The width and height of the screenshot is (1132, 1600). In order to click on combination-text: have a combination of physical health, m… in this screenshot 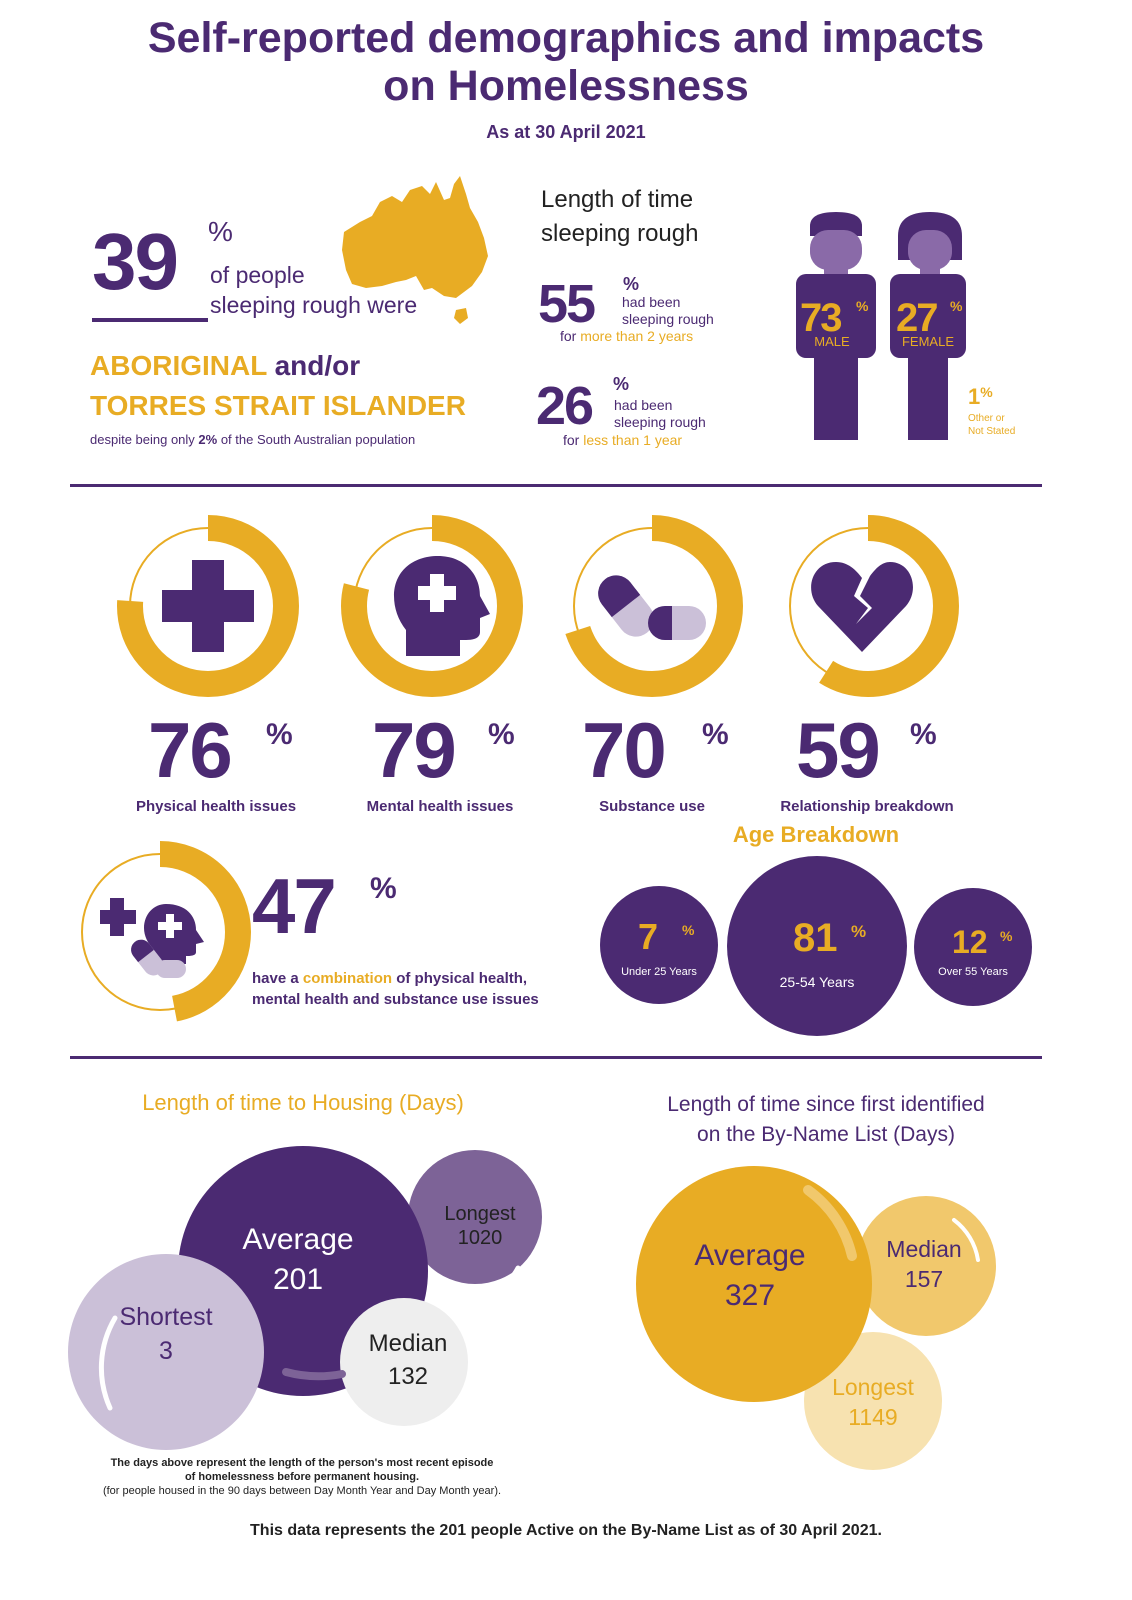, I will do `click(395, 989)`.